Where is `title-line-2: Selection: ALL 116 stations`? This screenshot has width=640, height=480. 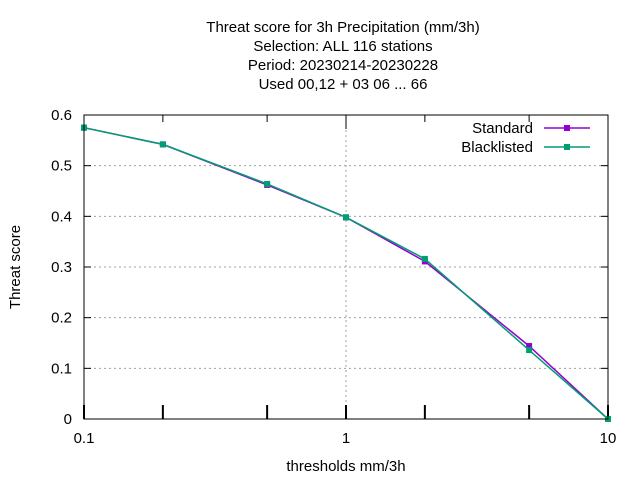
title-line-2: Selection: ALL 116 stations is located at coordinates (342, 46).